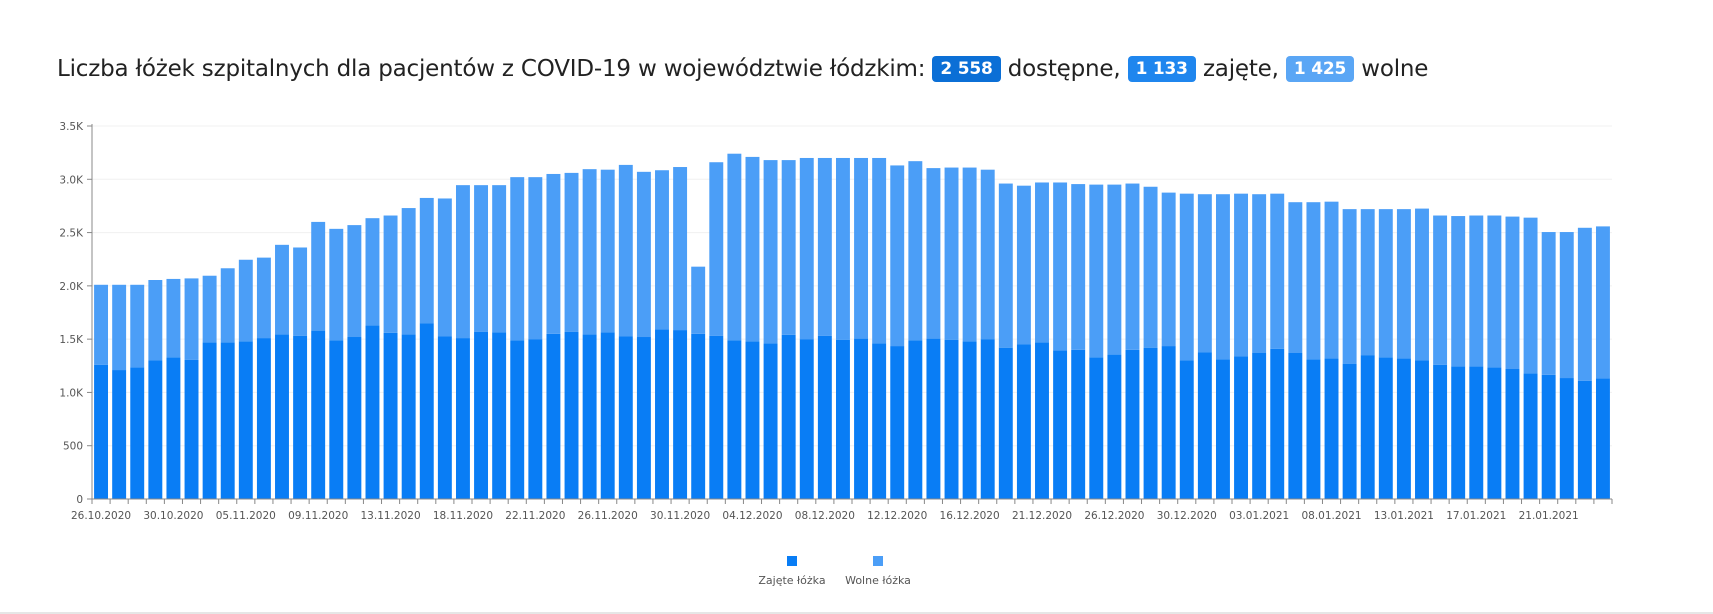  I want to click on x-tick-label: 21.12.2020, so click(1042, 516).